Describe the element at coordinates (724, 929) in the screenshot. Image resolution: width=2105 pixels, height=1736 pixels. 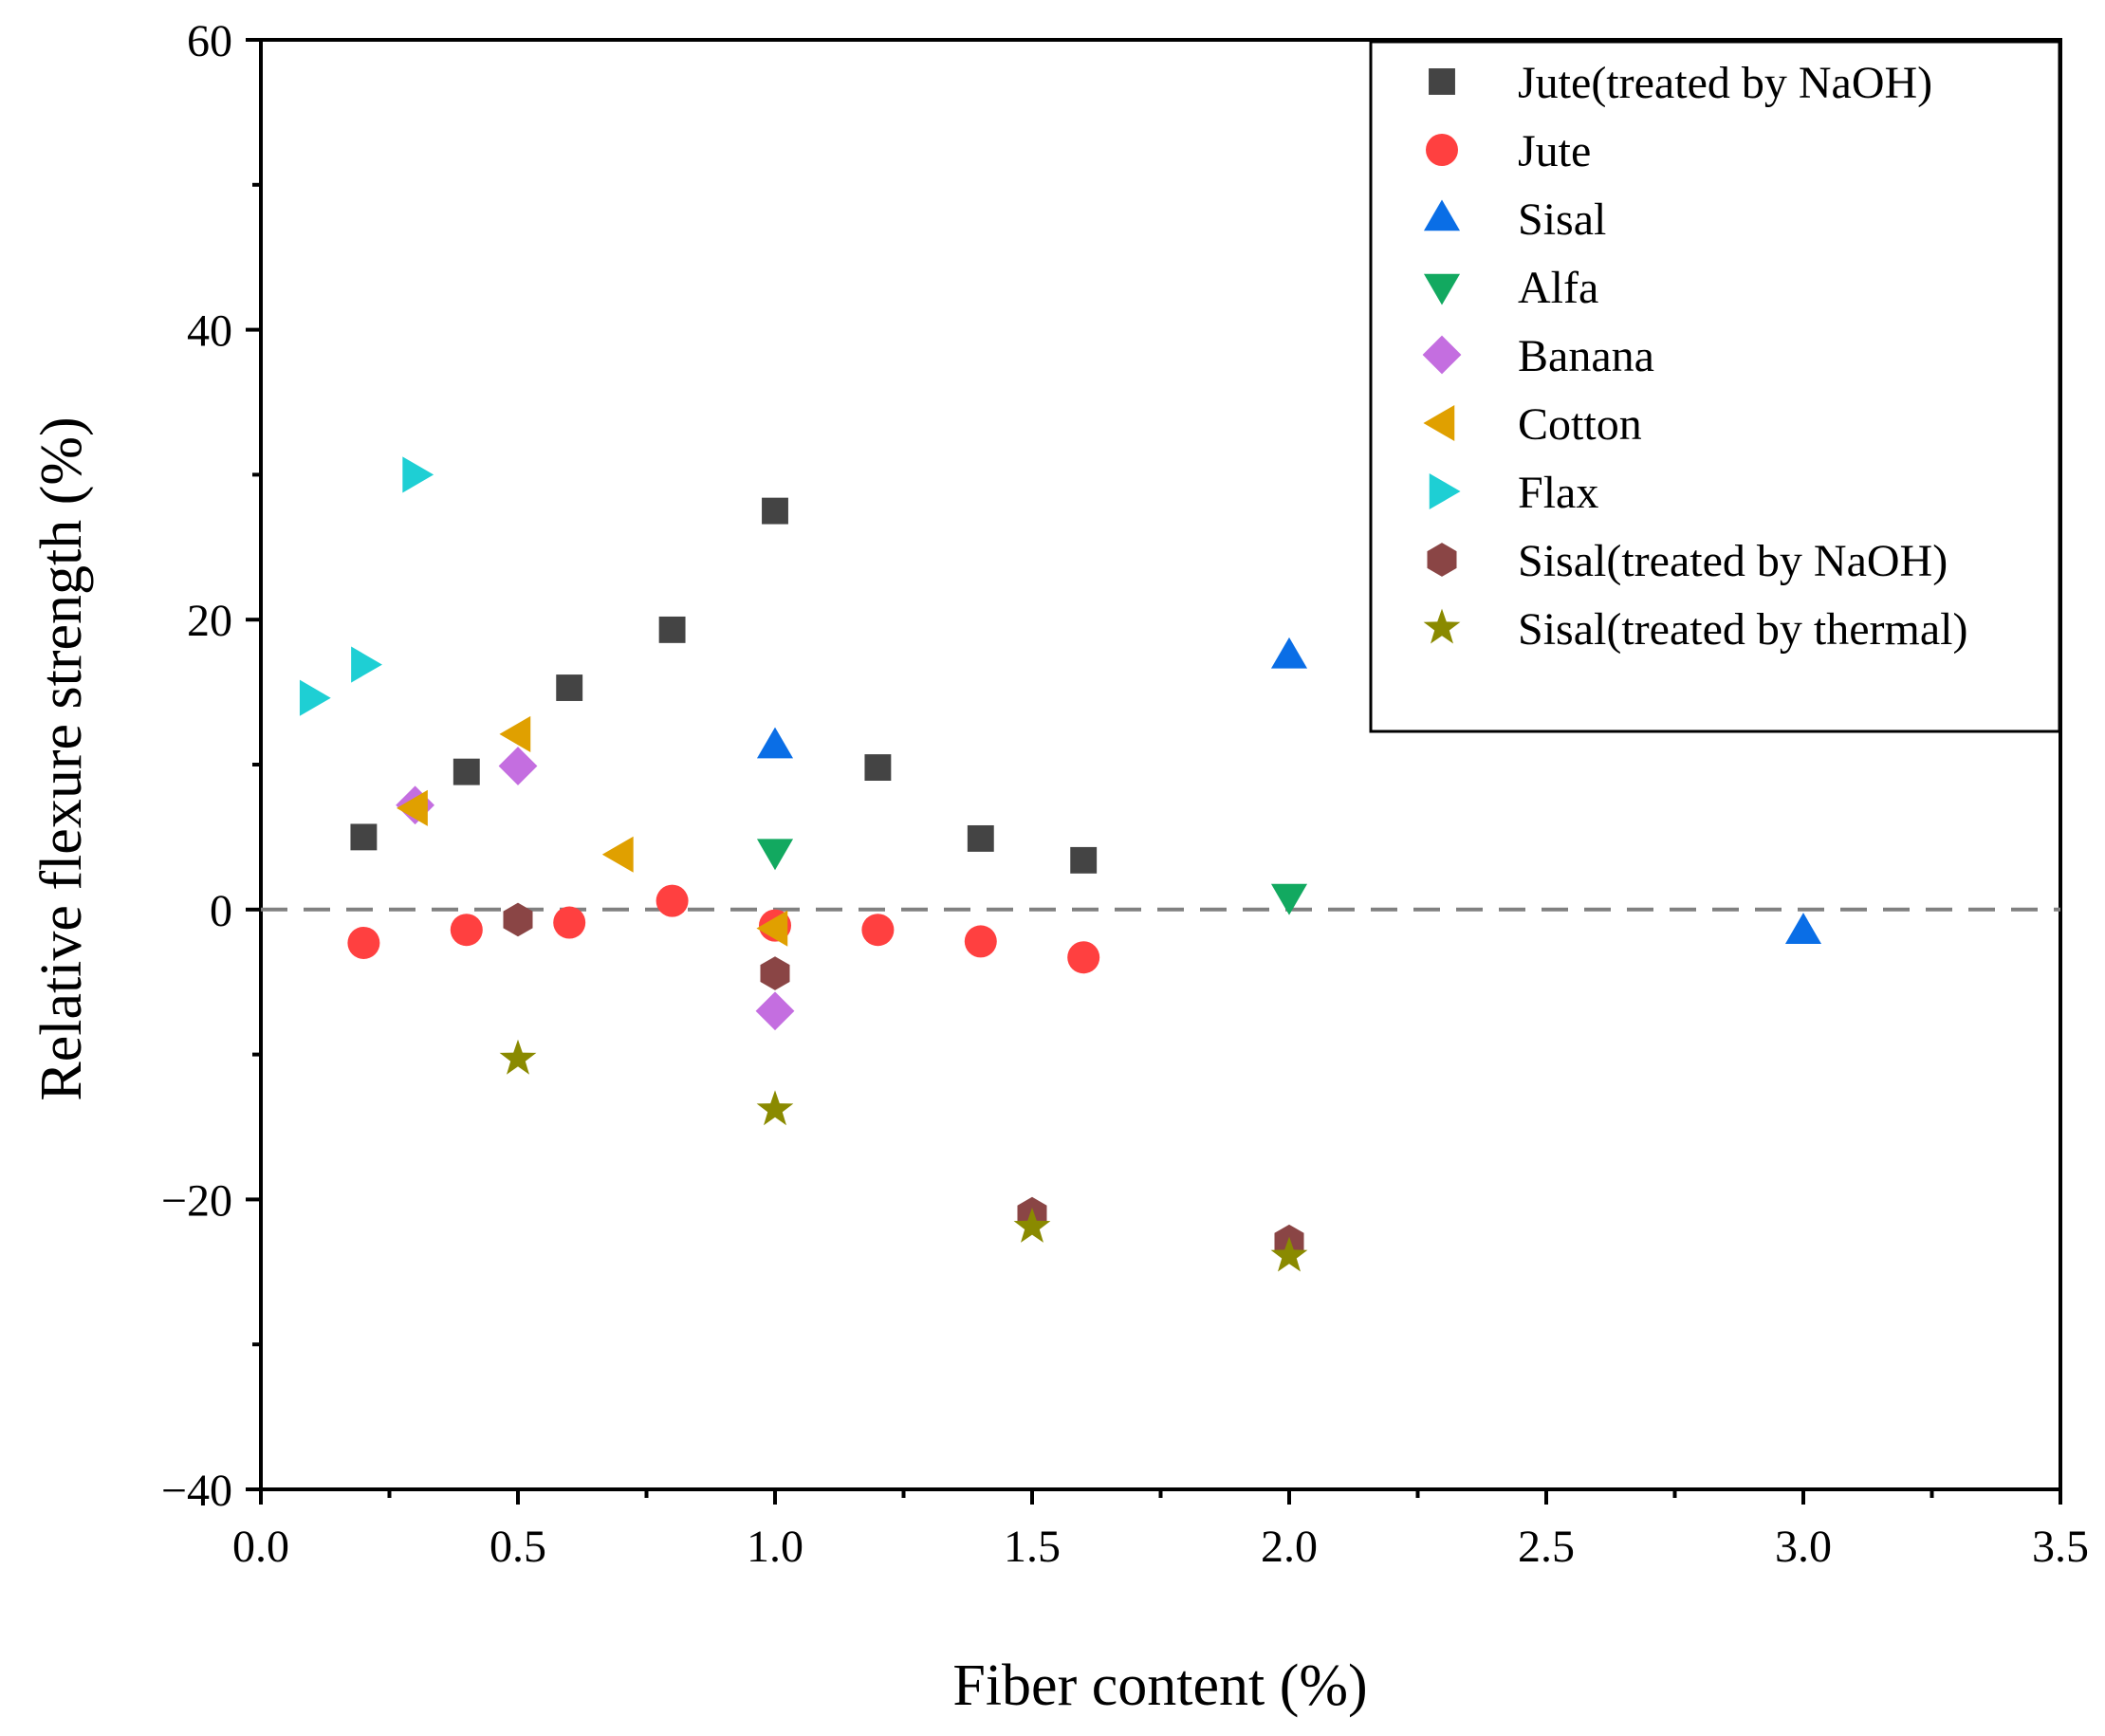
I see `series-circle` at that location.